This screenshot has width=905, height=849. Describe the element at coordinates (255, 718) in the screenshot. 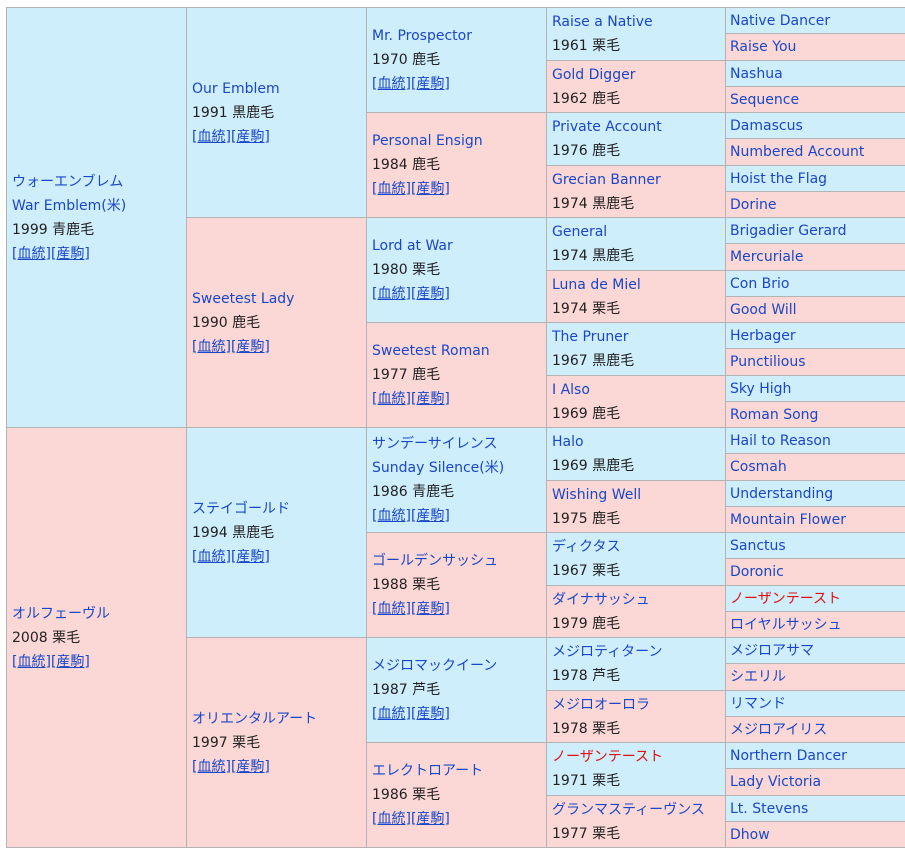

I see `horse-name-link: オリエンタルアート` at that location.